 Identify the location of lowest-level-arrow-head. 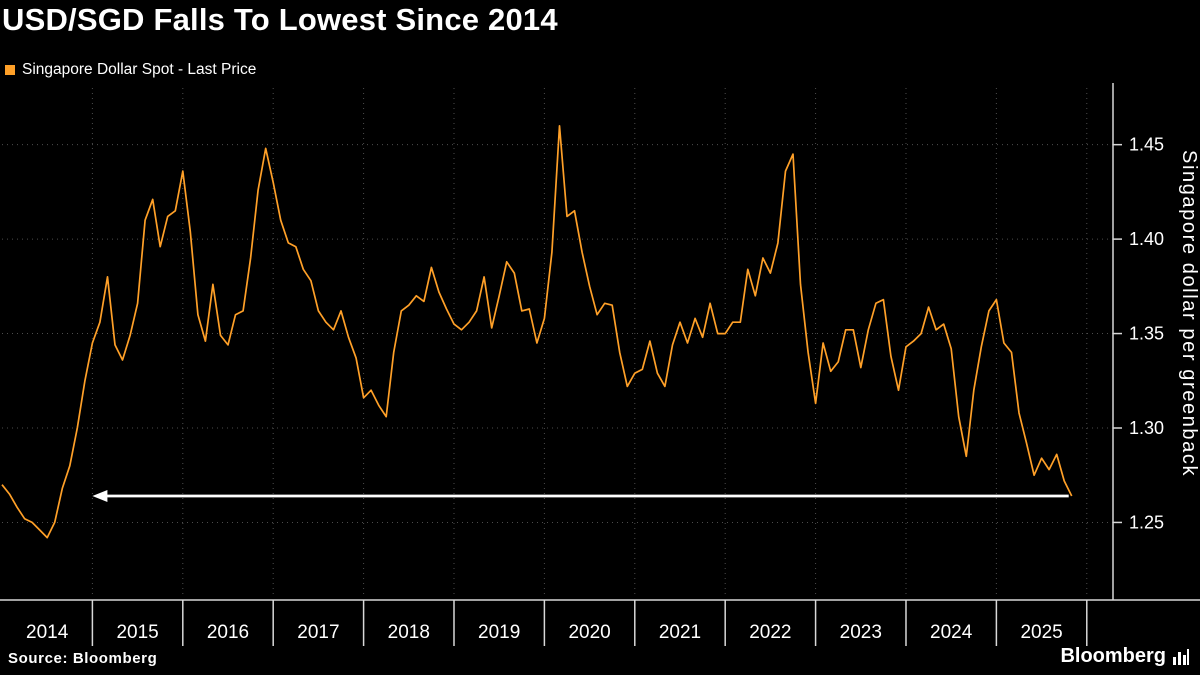
(100, 496).